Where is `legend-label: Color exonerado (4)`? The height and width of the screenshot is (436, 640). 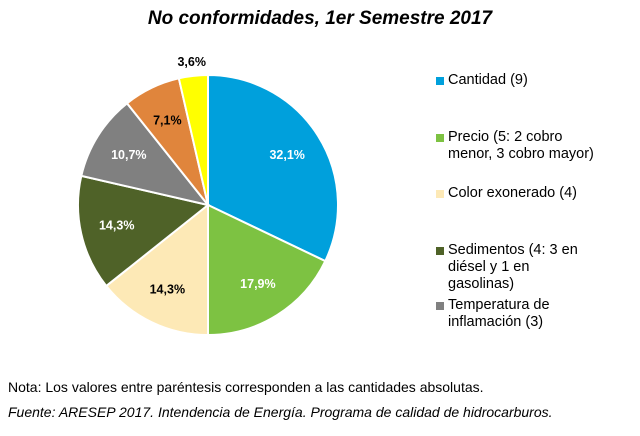
legend-label: Color exonerado (4) is located at coordinates (512, 193).